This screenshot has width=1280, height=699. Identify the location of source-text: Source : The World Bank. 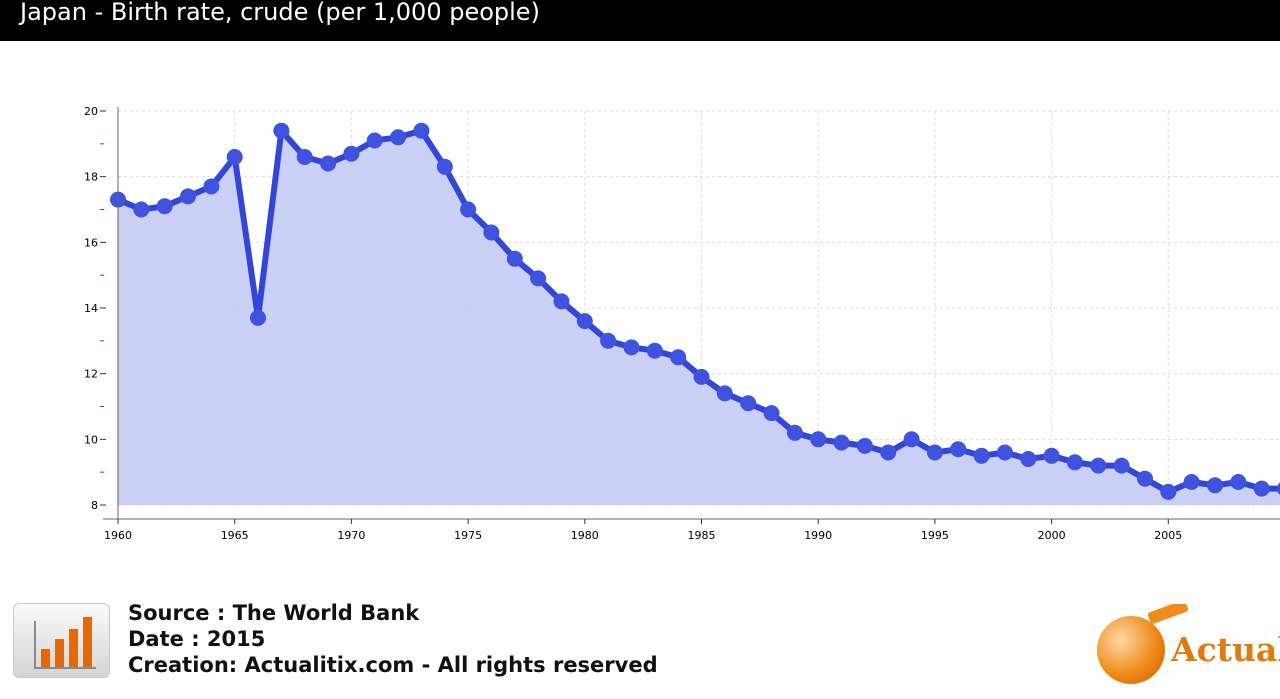
(274, 613).